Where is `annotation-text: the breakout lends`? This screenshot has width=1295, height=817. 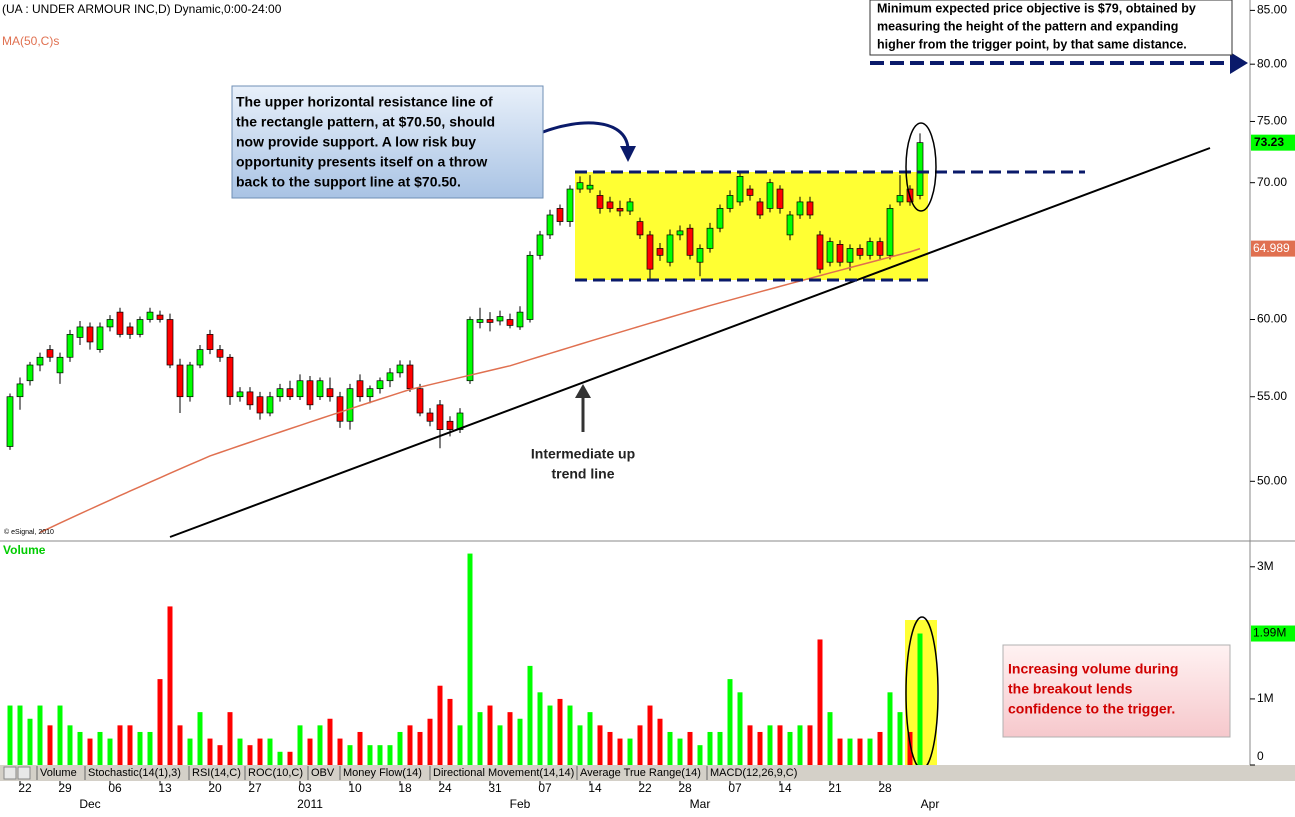 annotation-text: the breakout lends is located at coordinates (1070, 689).